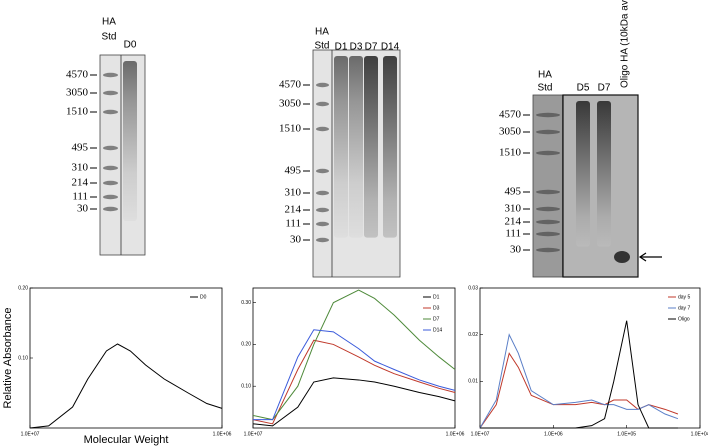  I want to click on x-tick-label: 1.0E+04, so click(699, 434).